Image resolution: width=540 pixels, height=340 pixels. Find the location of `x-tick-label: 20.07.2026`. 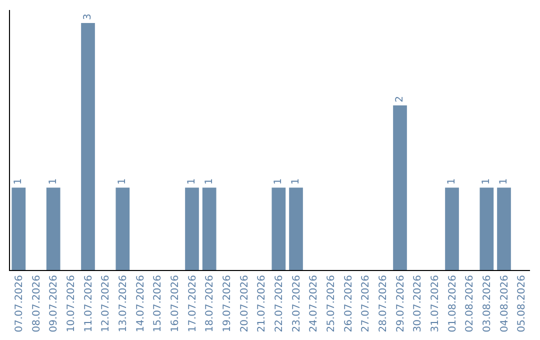

x-tick-label: 20.07.2026 is located at coordinates (244, 303).